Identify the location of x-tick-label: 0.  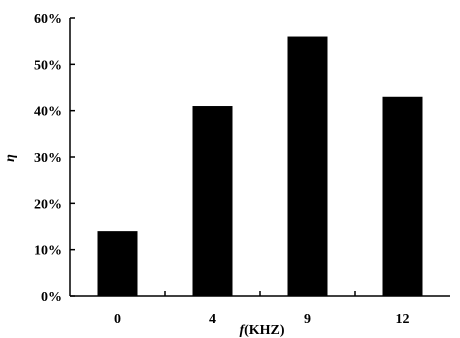
(117, 319).